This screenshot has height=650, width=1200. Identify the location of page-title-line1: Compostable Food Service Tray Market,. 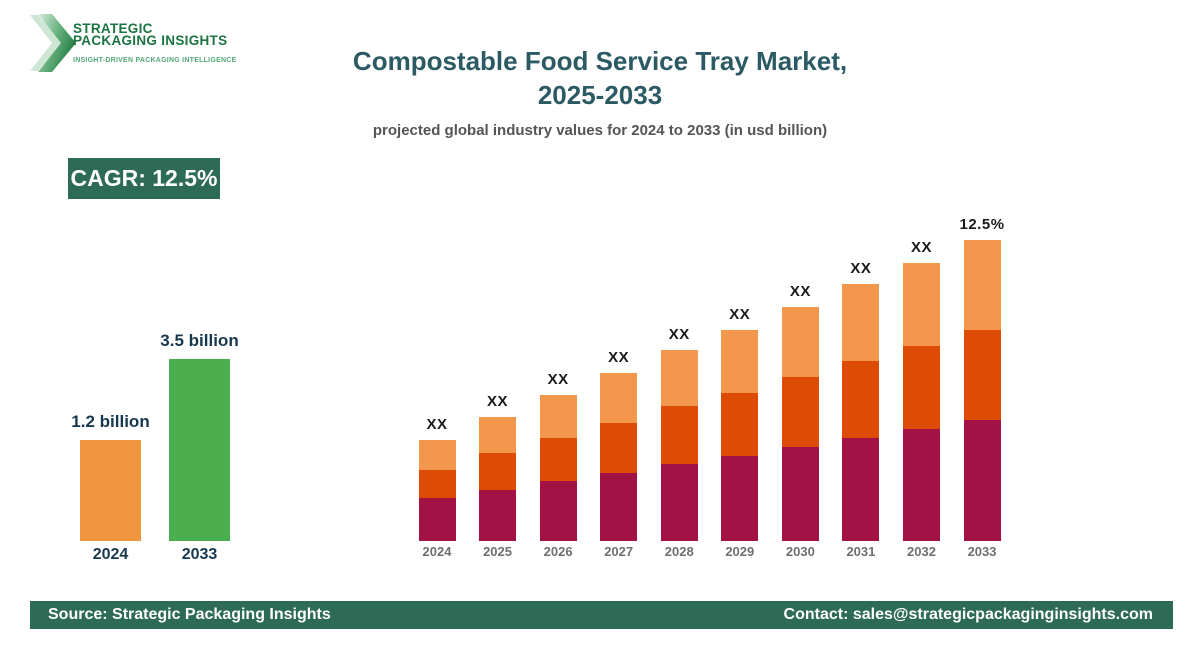
(600, 61).